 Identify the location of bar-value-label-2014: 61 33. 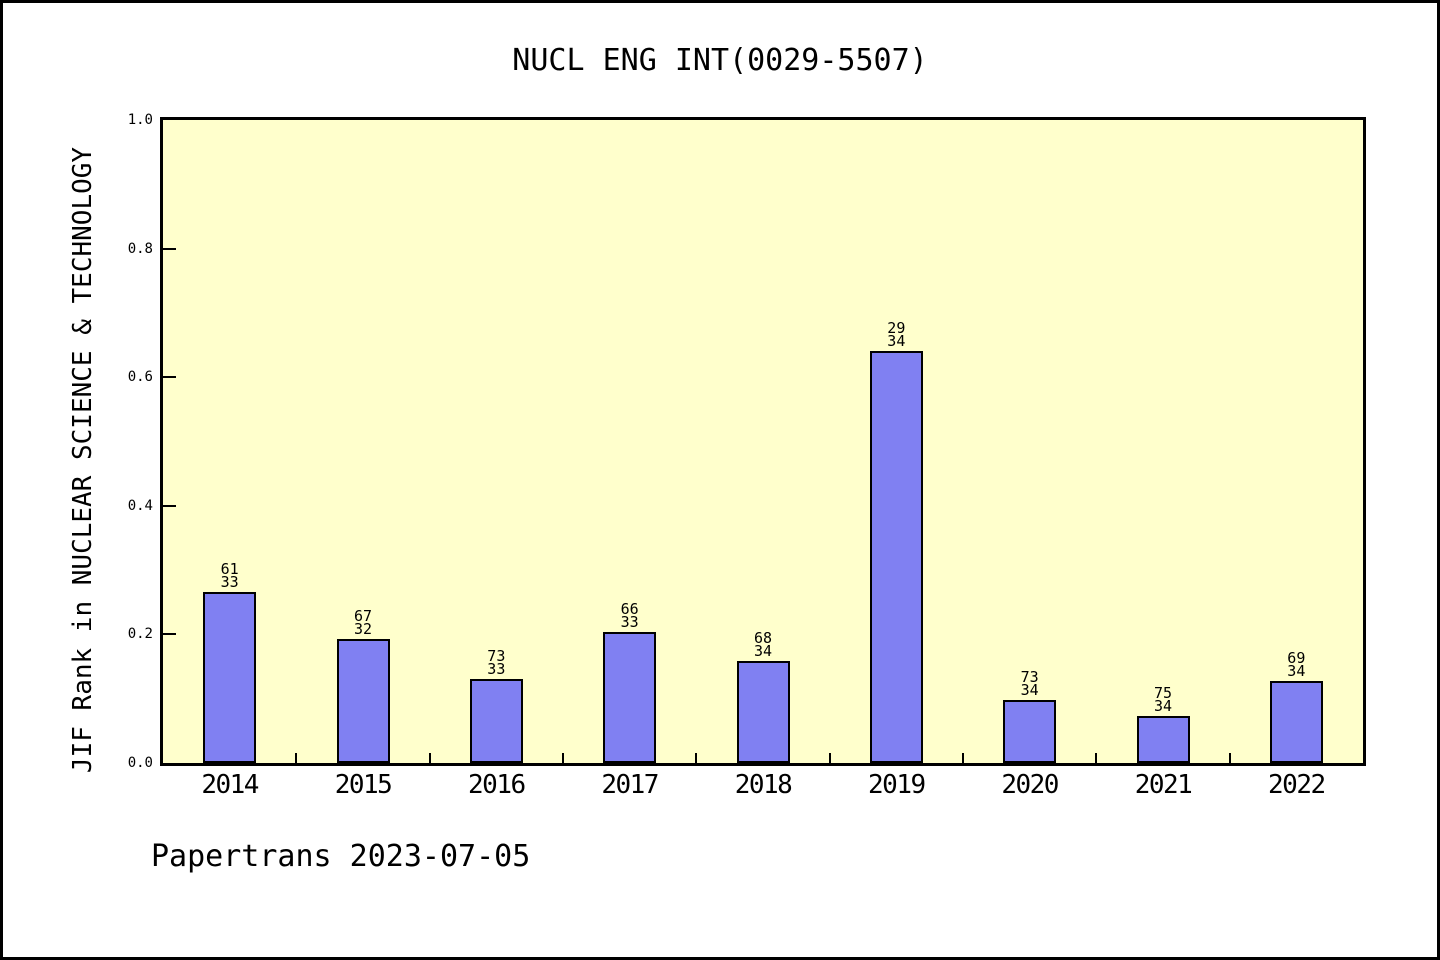
(230, 575).